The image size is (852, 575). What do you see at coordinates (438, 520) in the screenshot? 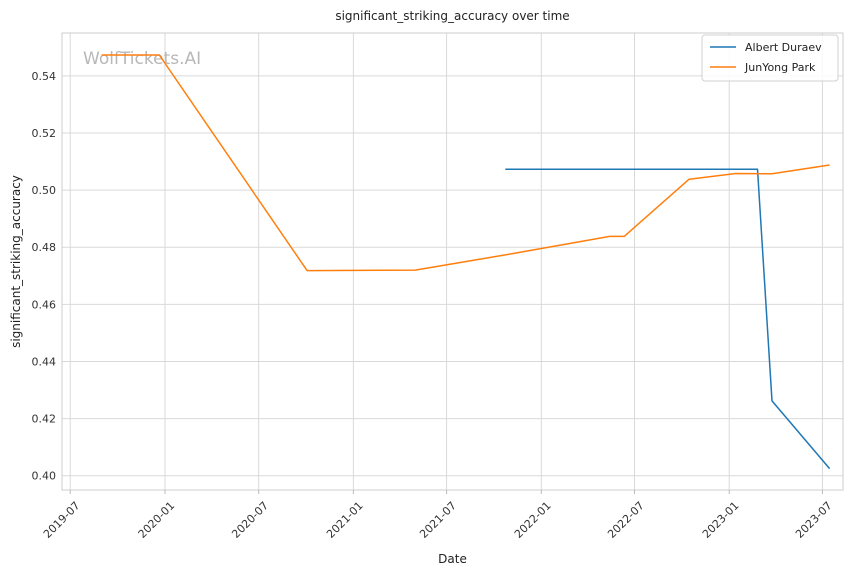
I see `x-tick-label: 2021-07` at bounding box center [438, 520].